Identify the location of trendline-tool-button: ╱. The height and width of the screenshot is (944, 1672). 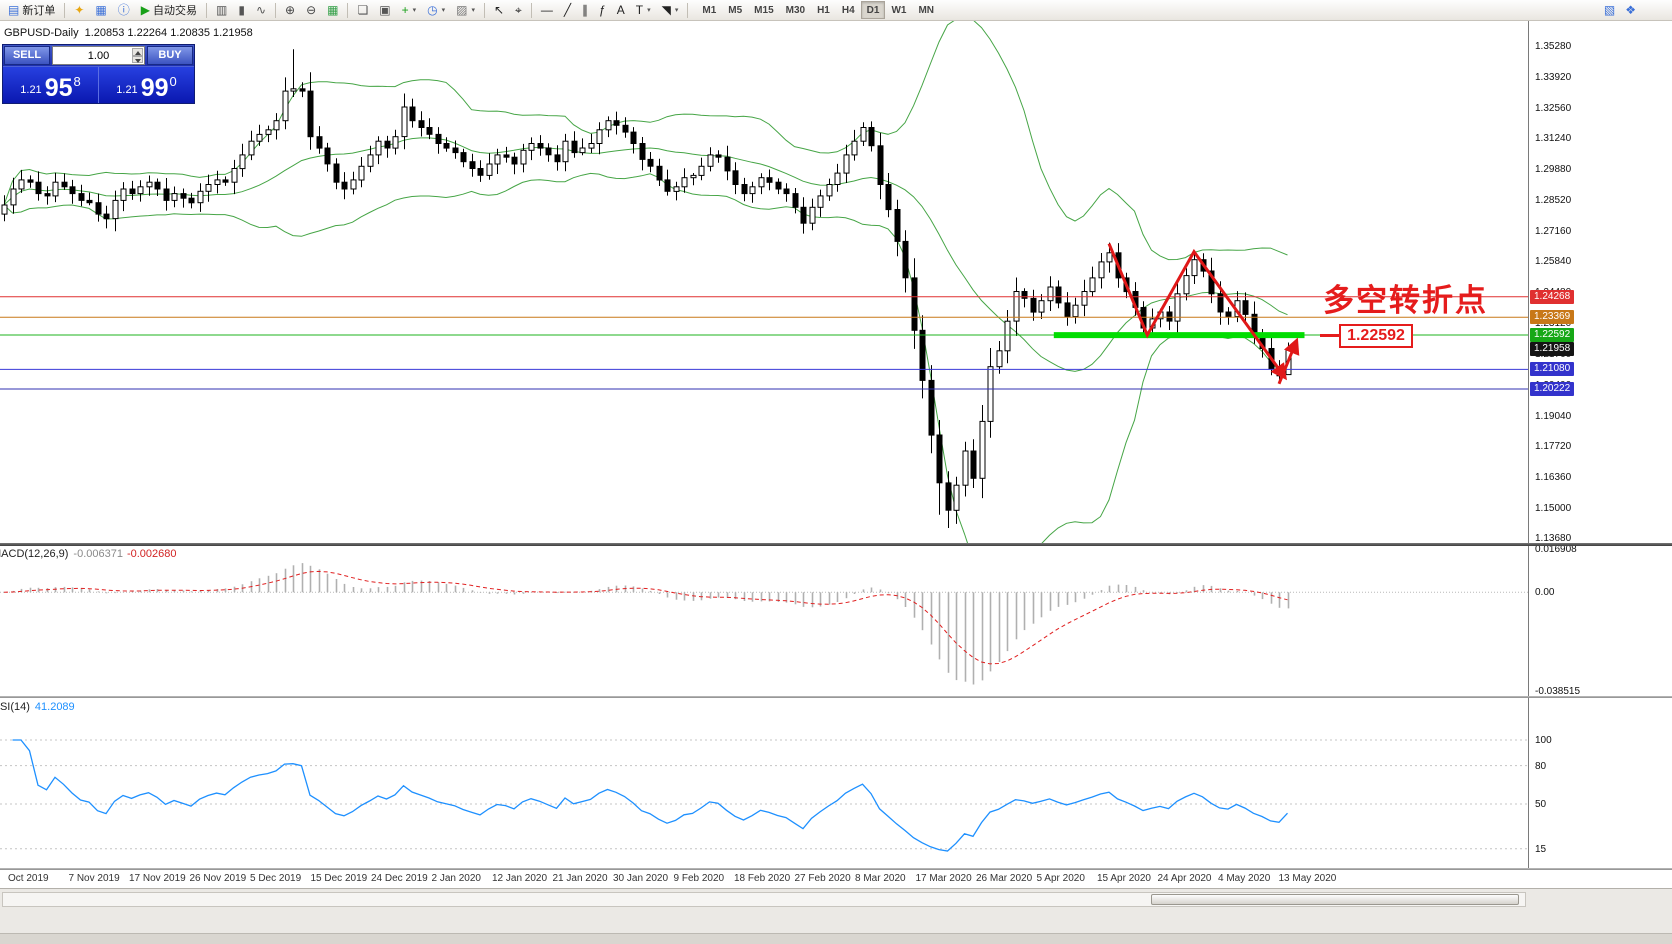
(567, 10).